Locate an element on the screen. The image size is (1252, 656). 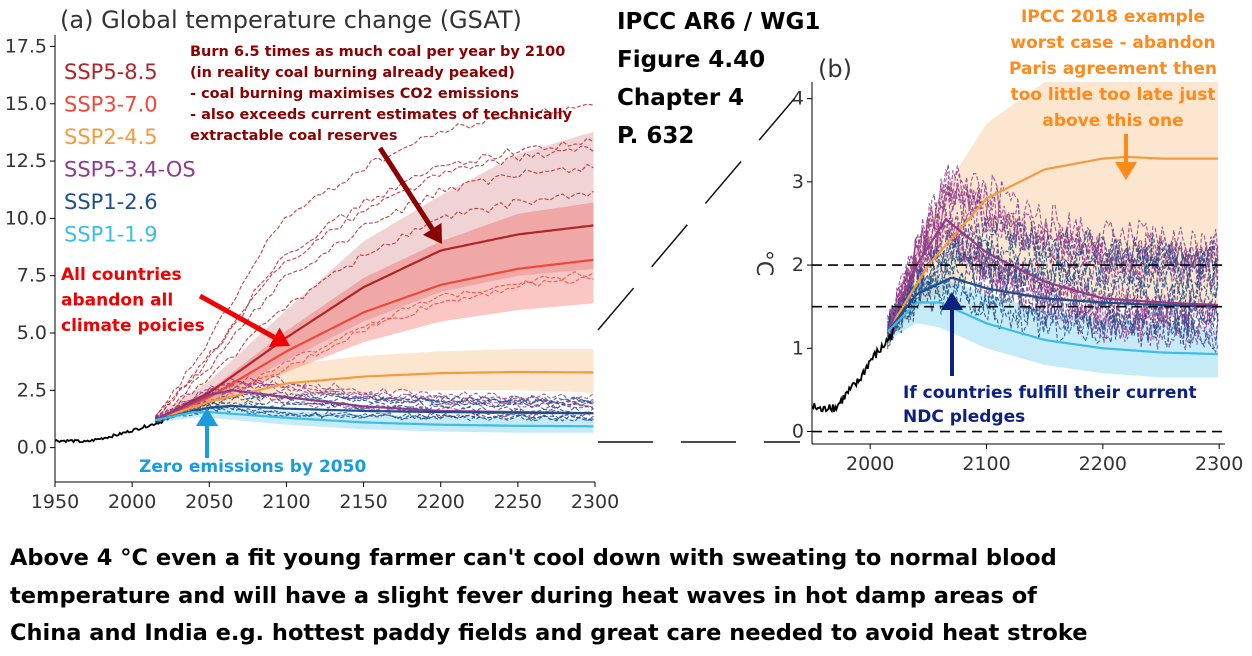
arrow-abandon-head is located at coordinates (279, 337).